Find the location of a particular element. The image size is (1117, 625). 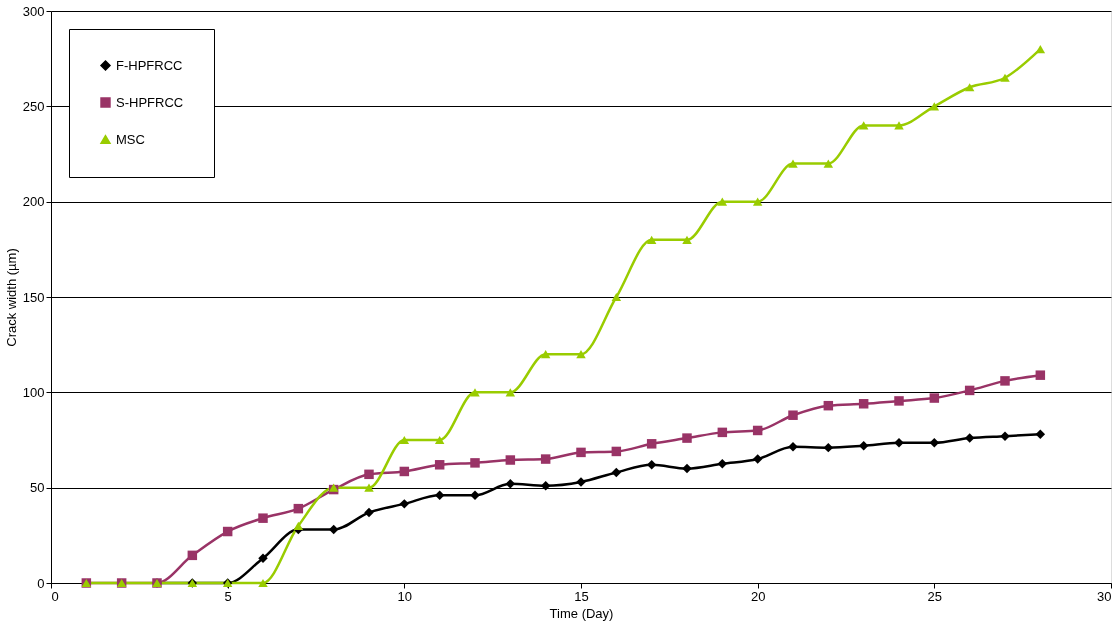

y-tick-label: 0 is located at coordinates (41, 583).